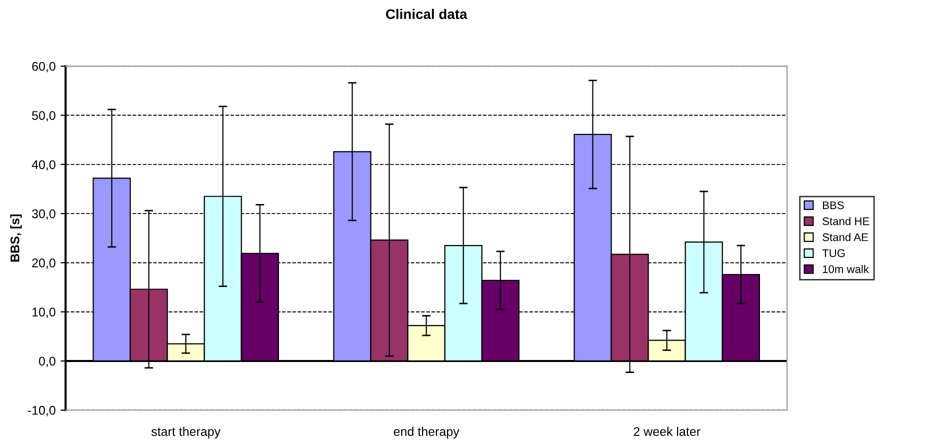  What do you see at coordinates (845, 237) in the screenshot?
I see `legend-label: Stand AE` at bounding box center [845, 237].